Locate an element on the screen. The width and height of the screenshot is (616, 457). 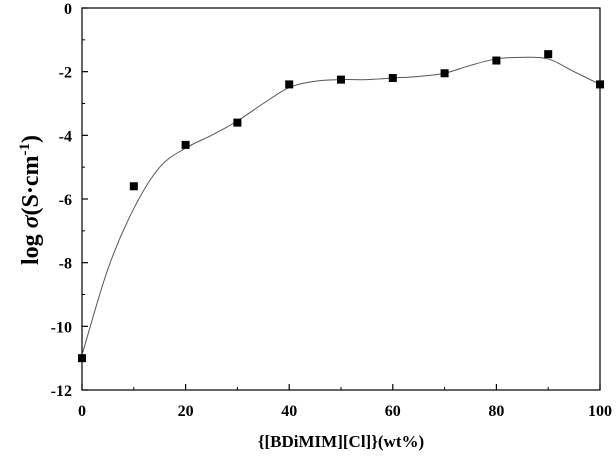
y-axis-title-superscript: -1 is located at coordinates (25, 149).